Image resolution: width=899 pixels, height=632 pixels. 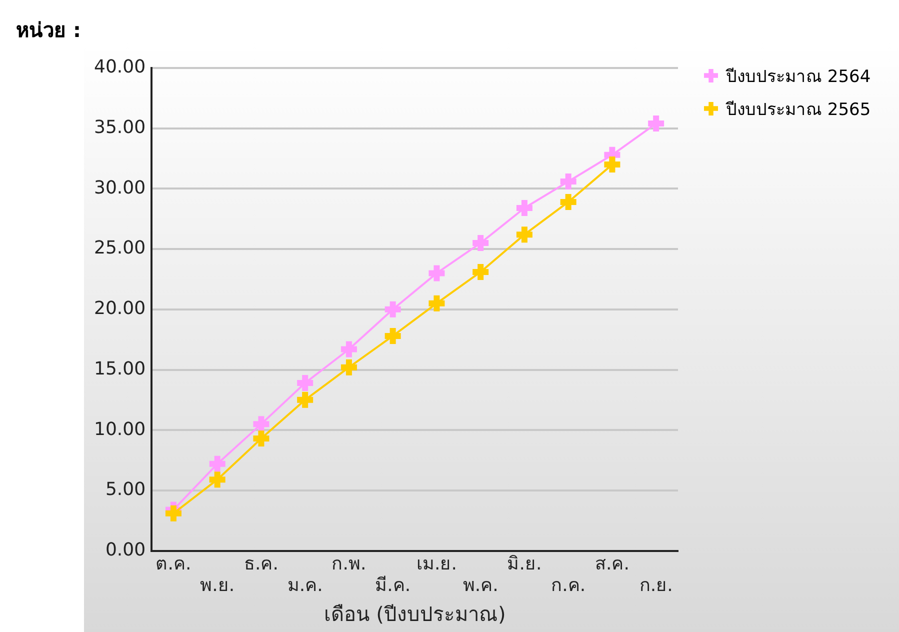 I want to click on x-tick-label: ก.ย., so click(x=656, y=585).